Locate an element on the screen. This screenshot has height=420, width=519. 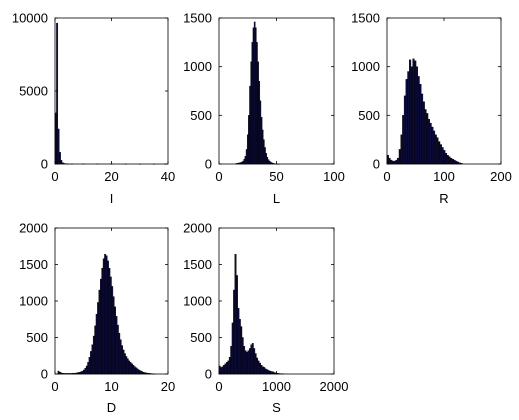
x-axis-label: I is located at coordinates (112, 198).